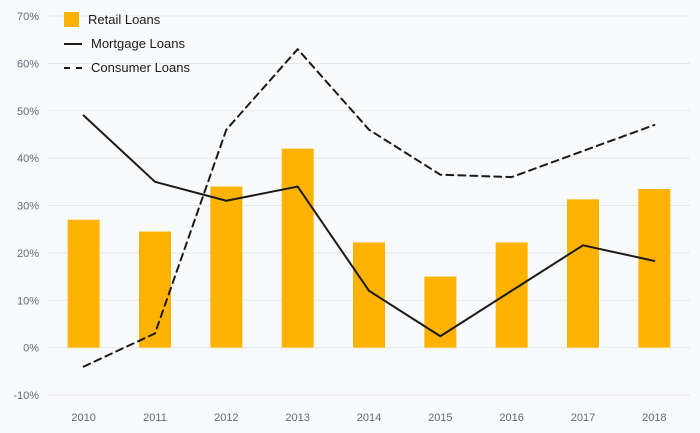 Image resolution: width=700 pixels, height=433 pixels. Describe the element at coordinates (31, 349) in the screenshot. I see `y-axis-tick-label: 0%` at that location.